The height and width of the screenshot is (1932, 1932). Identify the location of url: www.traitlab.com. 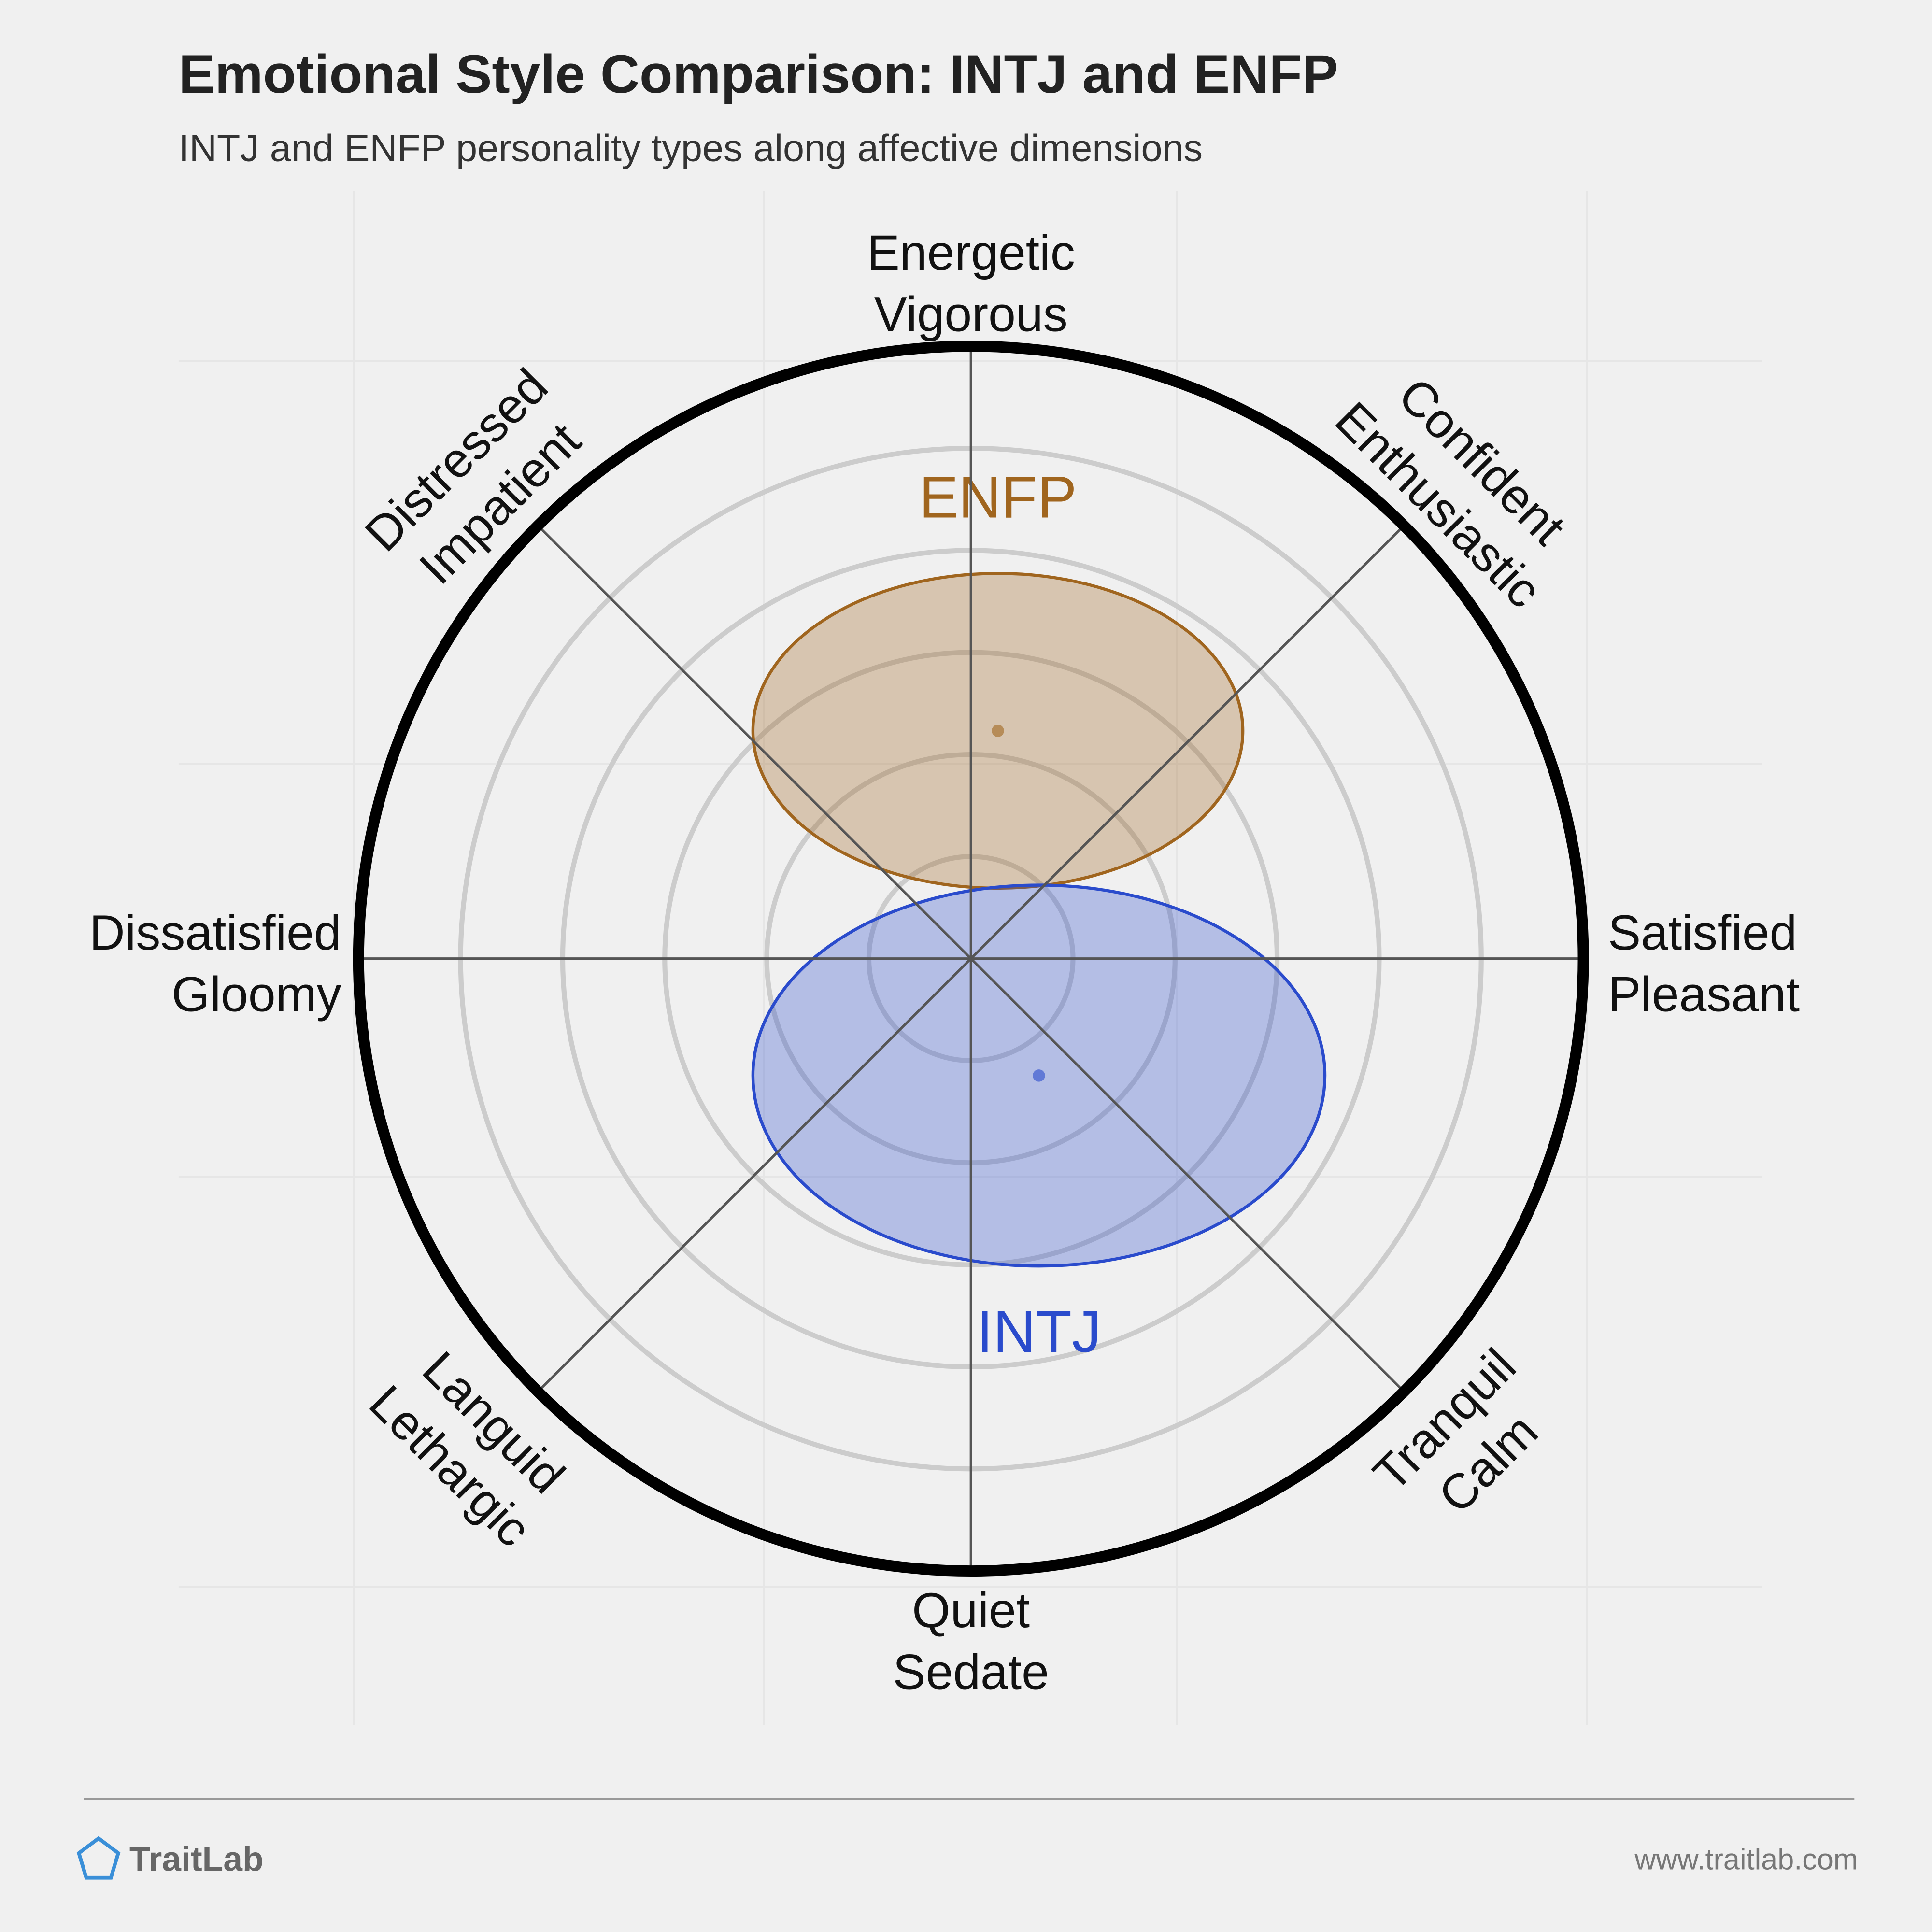
(1746, 1859).